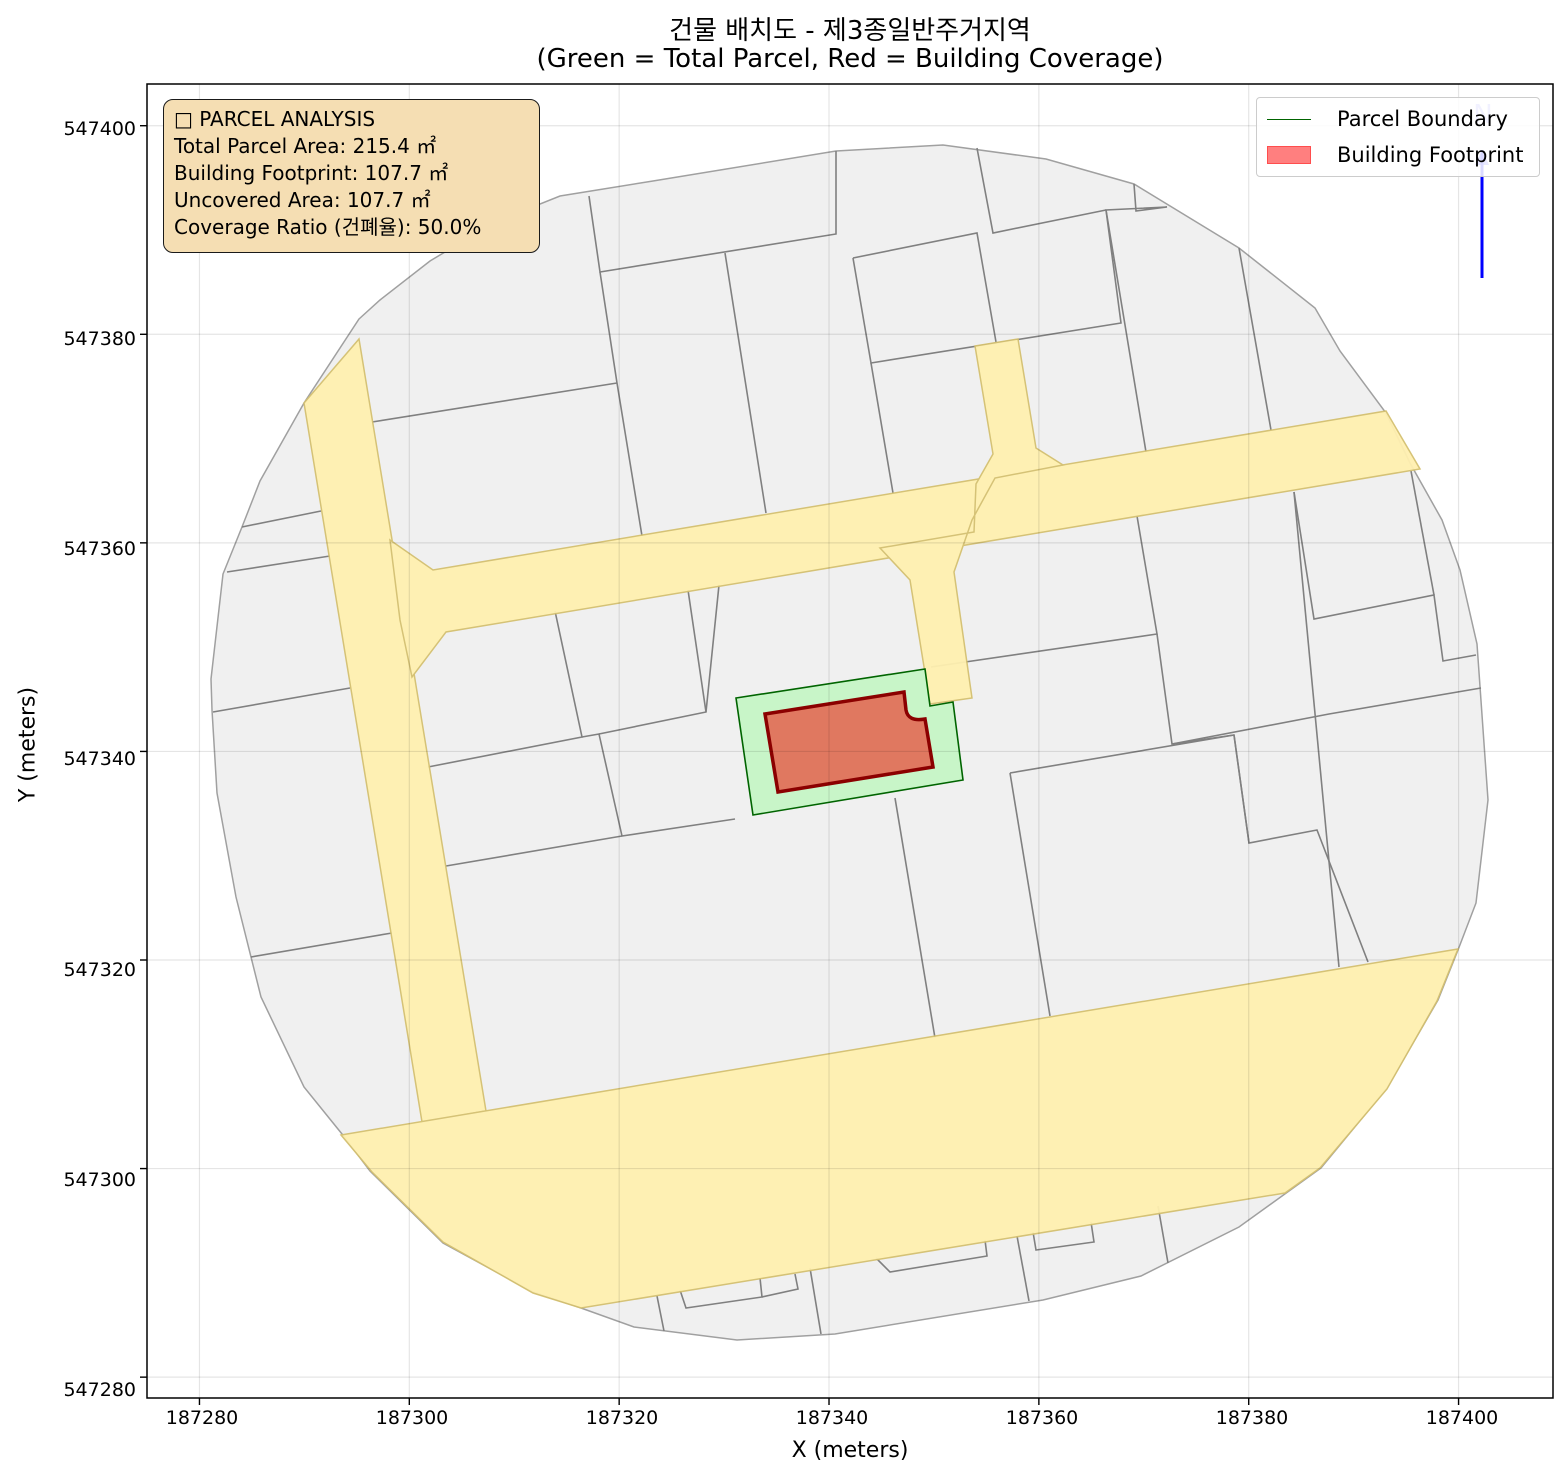  What do you see at coordinates (99, 1180) in the screenshot?
I see `y-tick-label: 547300` at bounding box center [99, 1180].